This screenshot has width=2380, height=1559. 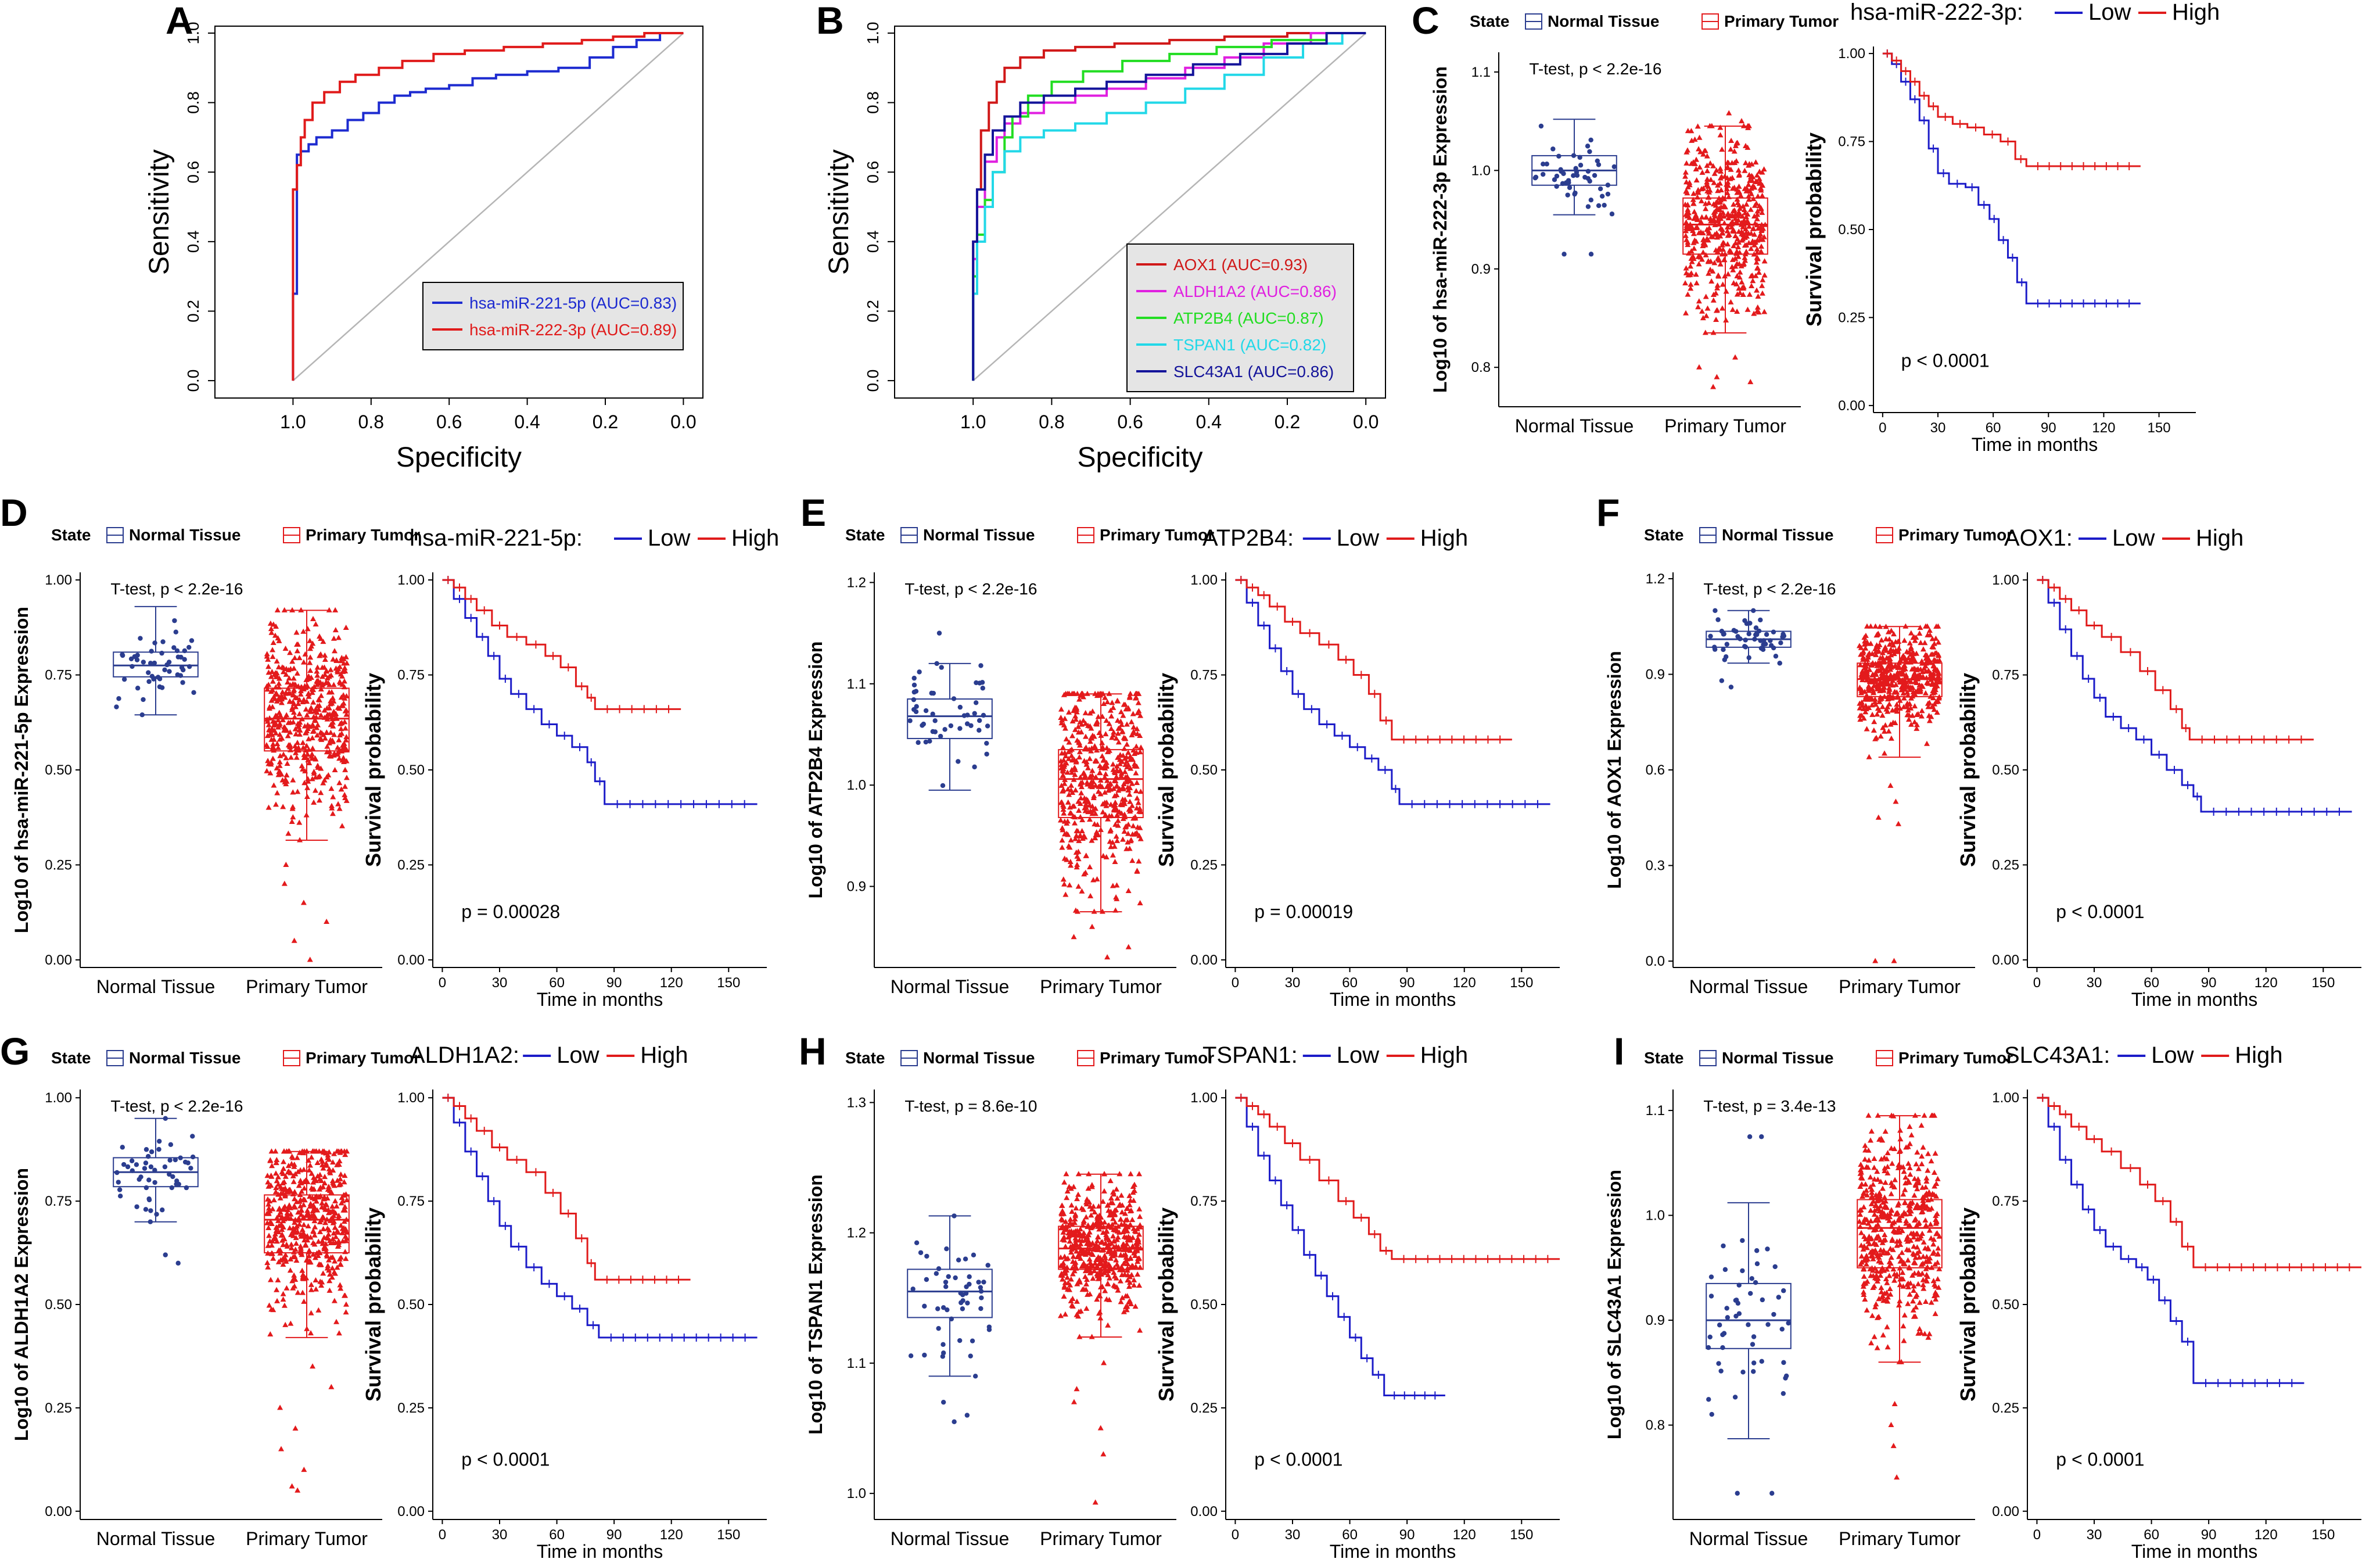 I want to click on km-curve-high, so click(x=1374, y=660).